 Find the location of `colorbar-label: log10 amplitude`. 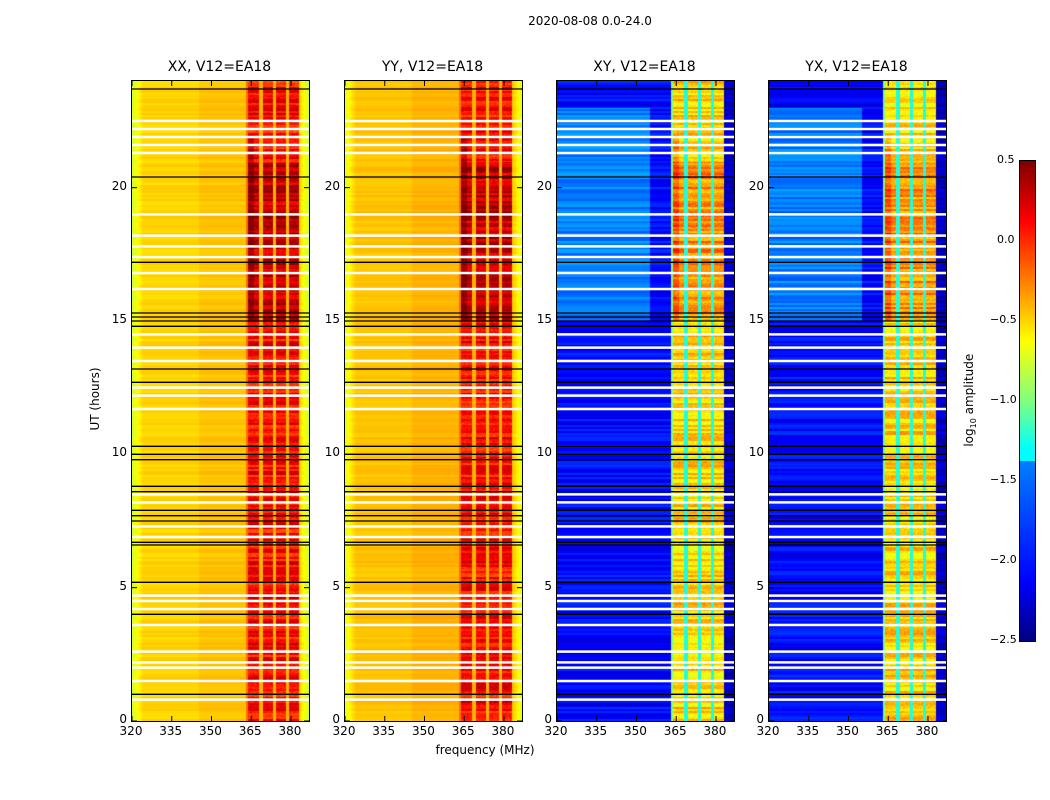

colorbar-label: log10 amplitude is located at coordinates (970, 400).